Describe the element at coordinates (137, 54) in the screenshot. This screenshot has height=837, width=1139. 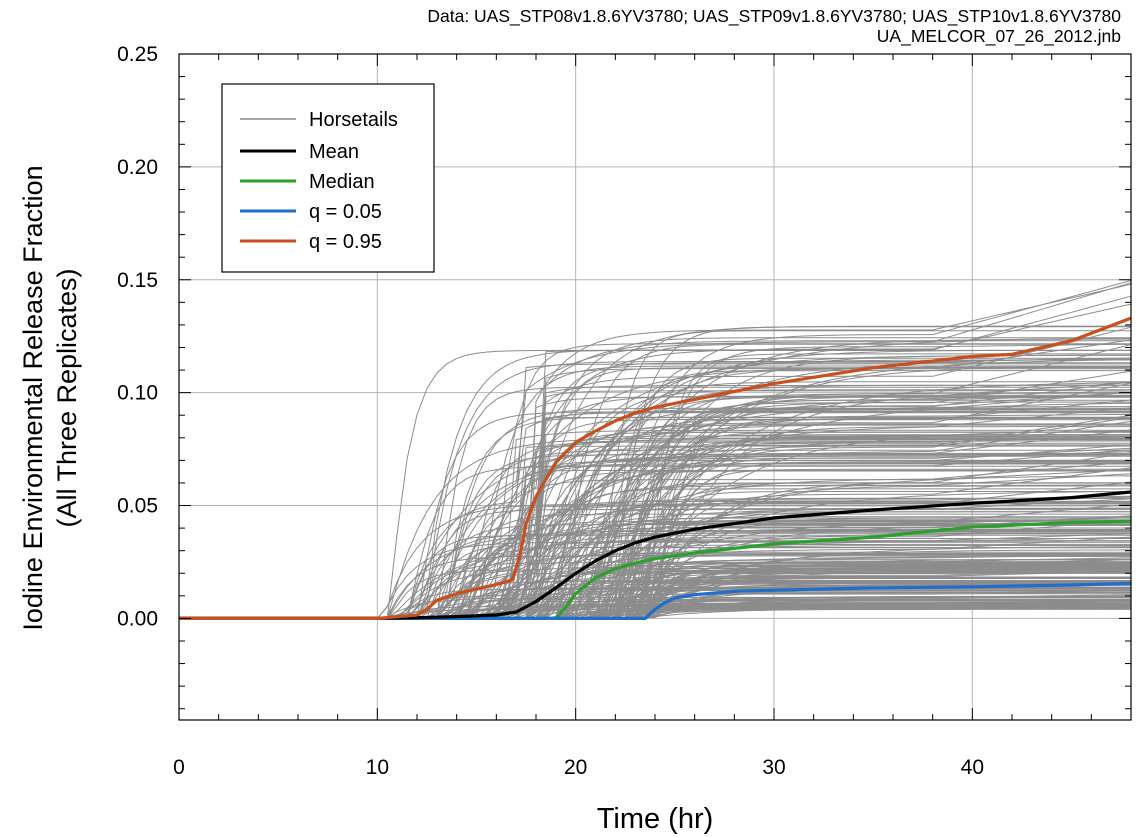
I see `y-tick-label: 0.25` at that location.